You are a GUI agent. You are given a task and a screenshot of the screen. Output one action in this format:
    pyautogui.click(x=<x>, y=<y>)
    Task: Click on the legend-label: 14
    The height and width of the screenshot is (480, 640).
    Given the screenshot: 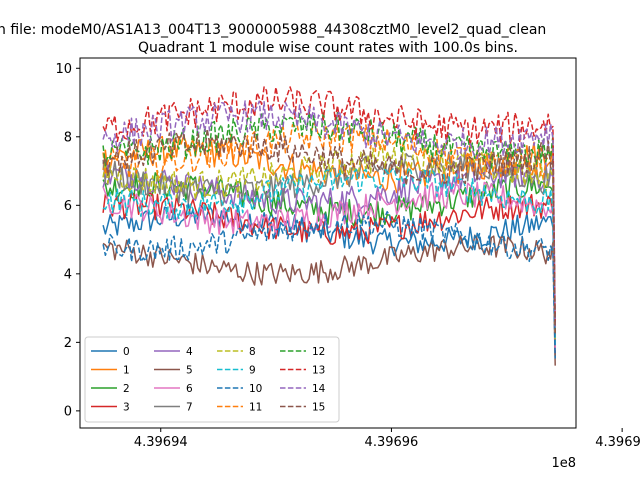 What is the action you would take?
    pyautogui.click(x=319, y=389)
    